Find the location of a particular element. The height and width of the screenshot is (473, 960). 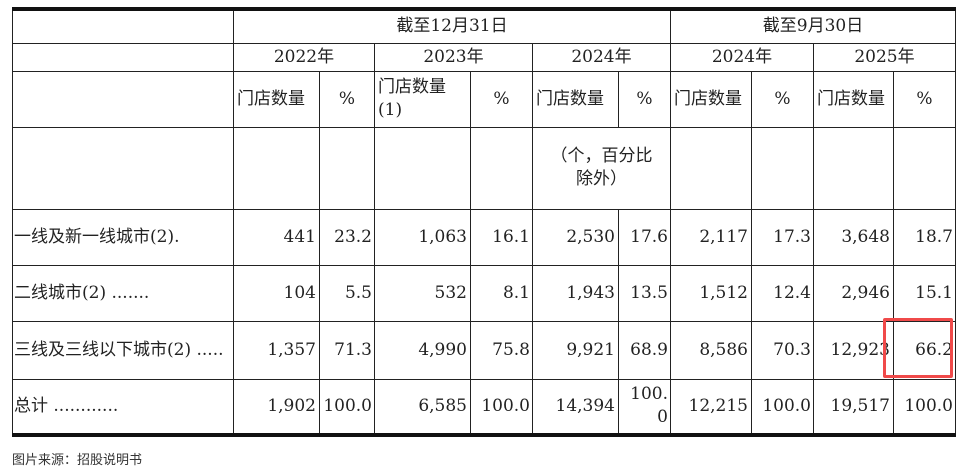

store-count-cell: 2,530 is located at coordinates (575, 237).